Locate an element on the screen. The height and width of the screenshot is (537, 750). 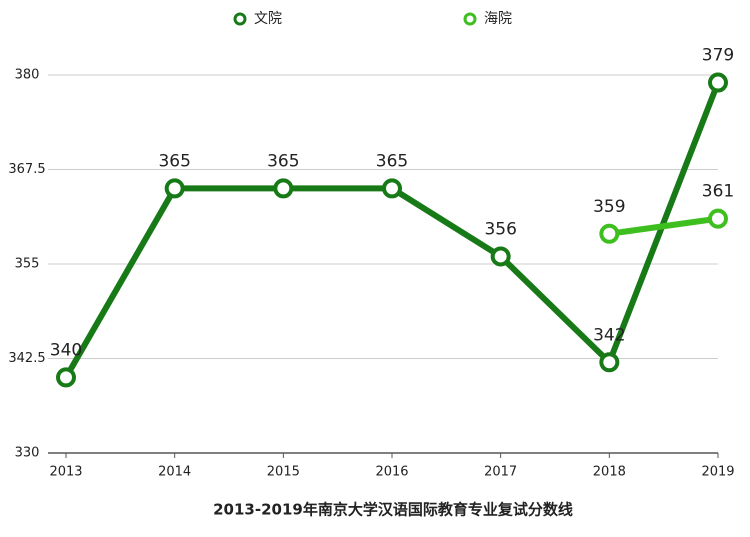
value-label: 379 is located at coordinates (718, 56).